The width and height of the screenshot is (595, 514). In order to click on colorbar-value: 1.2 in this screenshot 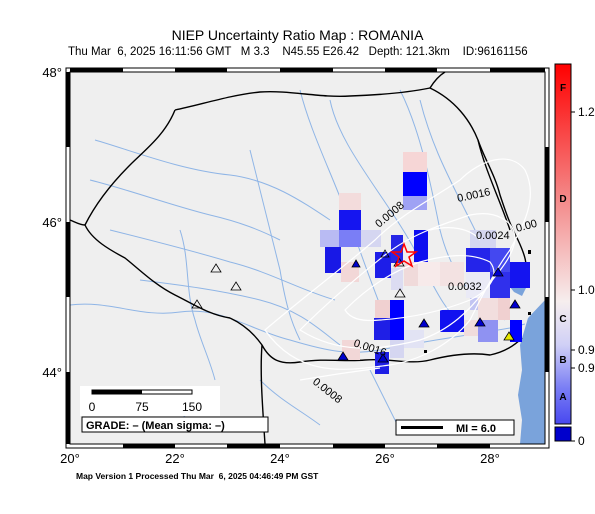, I will do `click(586, 112)`.